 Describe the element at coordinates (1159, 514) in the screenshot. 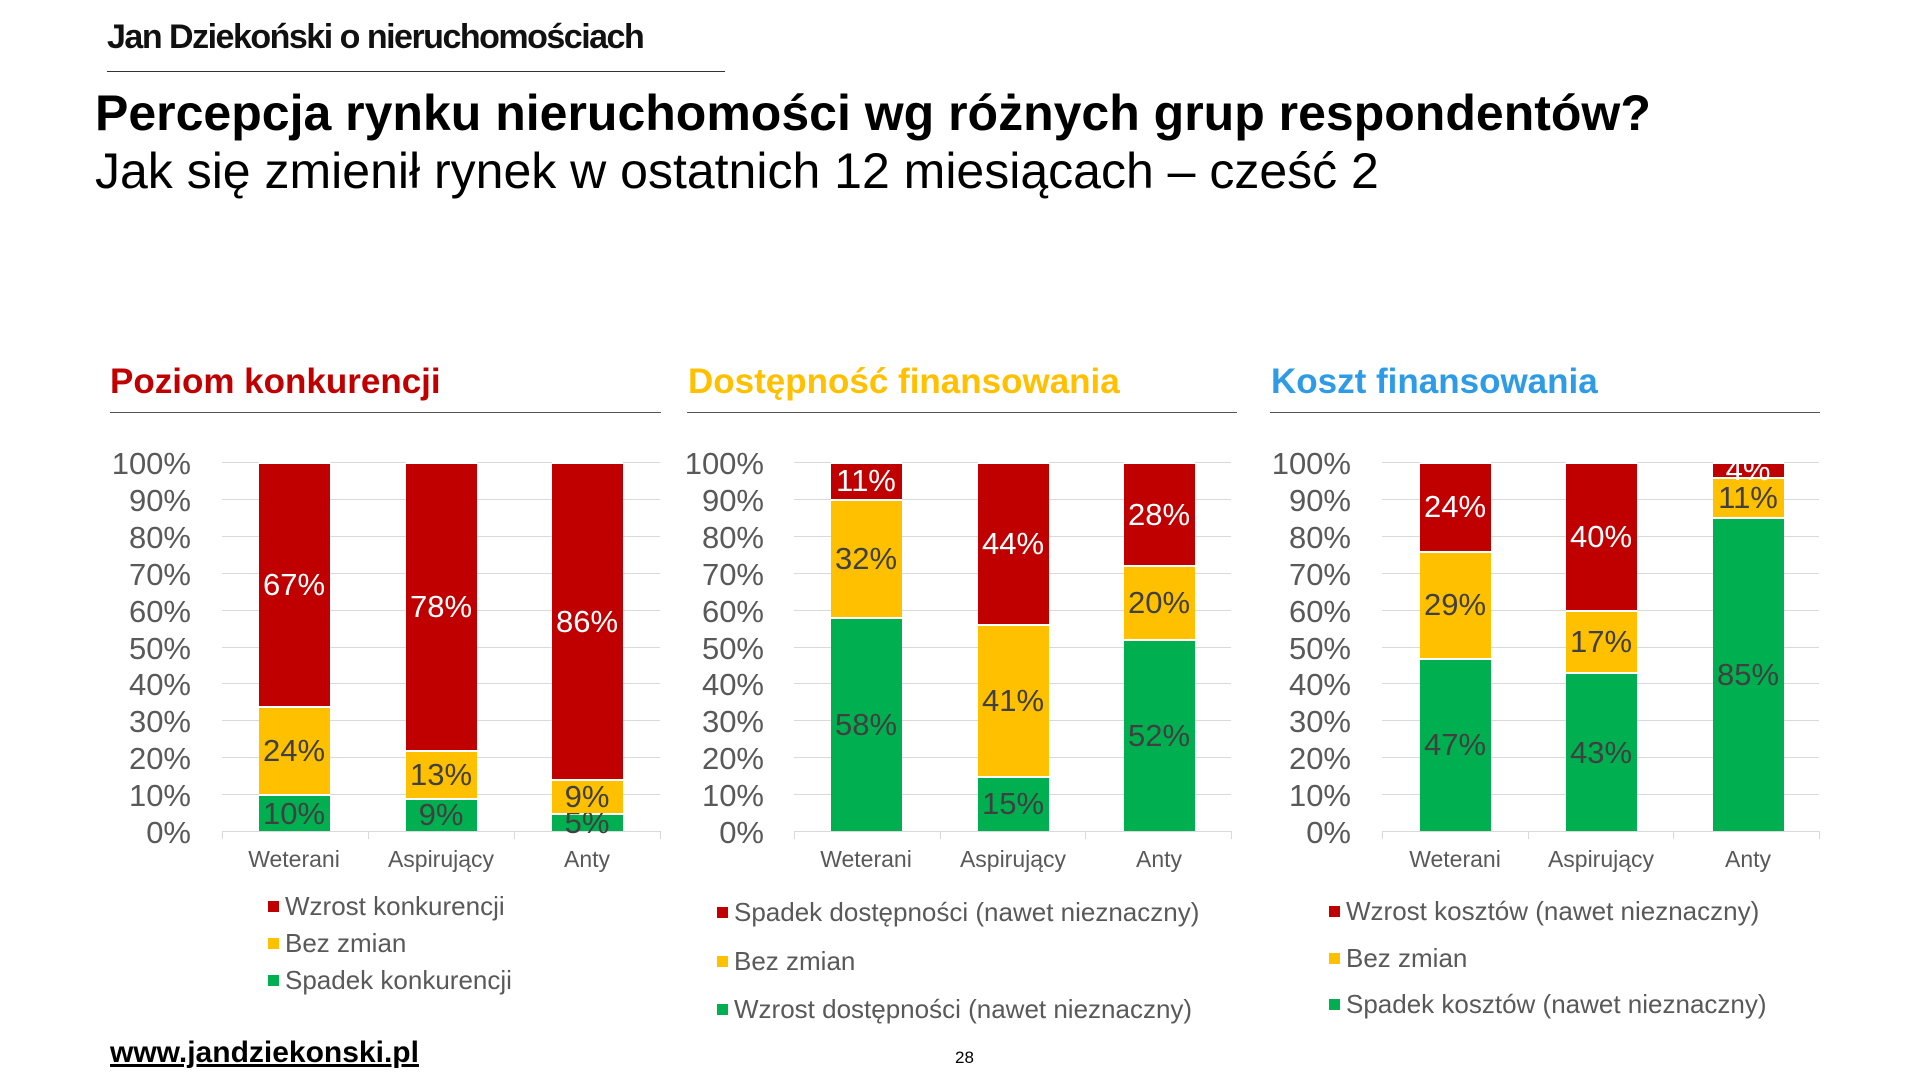

I see `data-label: 28%` at that location.